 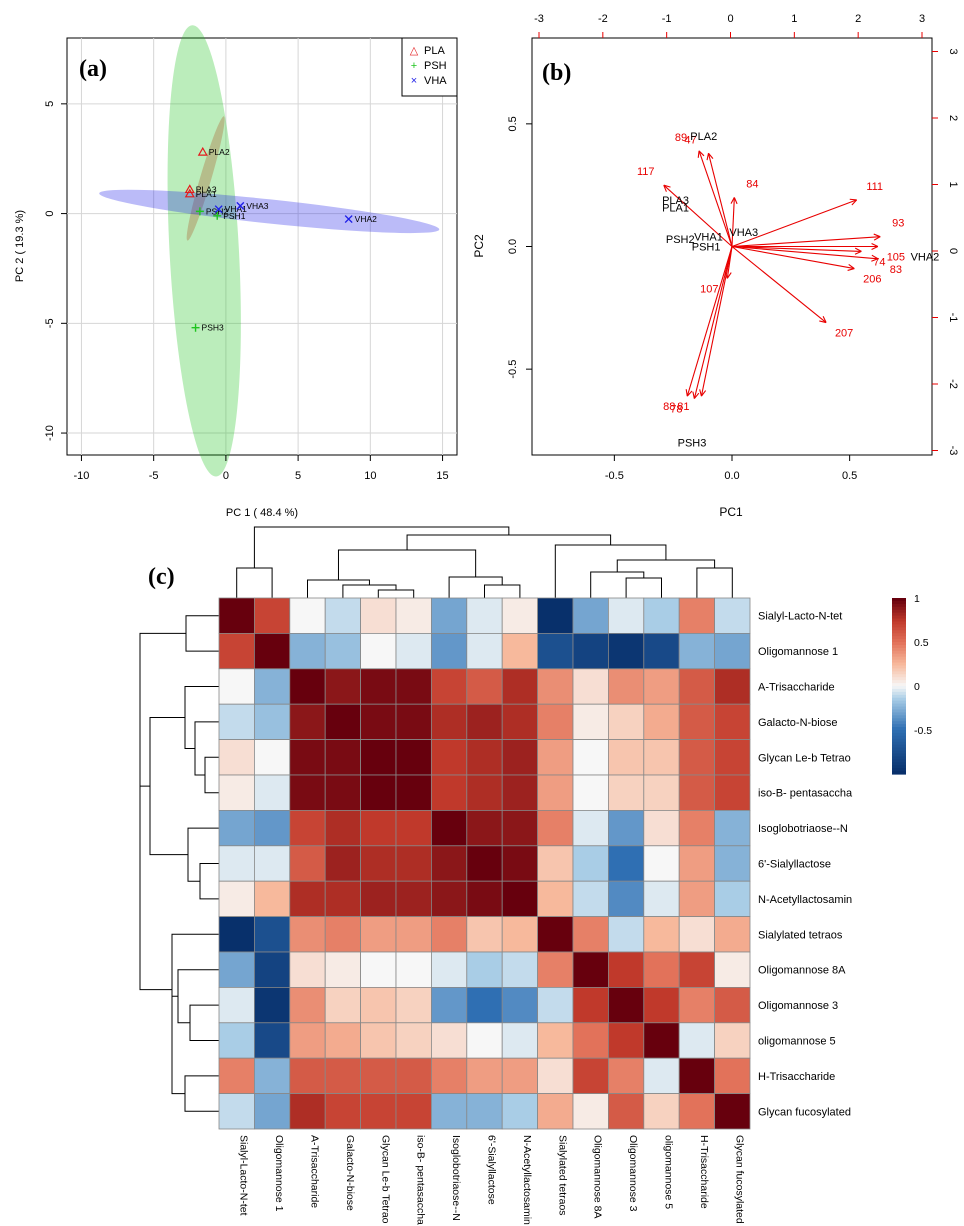 What do you see at coordinates (421, 1180) in the screenshot?
I see `column-label: iso-B- pentasaccha` at bounding box center [421, 1180].